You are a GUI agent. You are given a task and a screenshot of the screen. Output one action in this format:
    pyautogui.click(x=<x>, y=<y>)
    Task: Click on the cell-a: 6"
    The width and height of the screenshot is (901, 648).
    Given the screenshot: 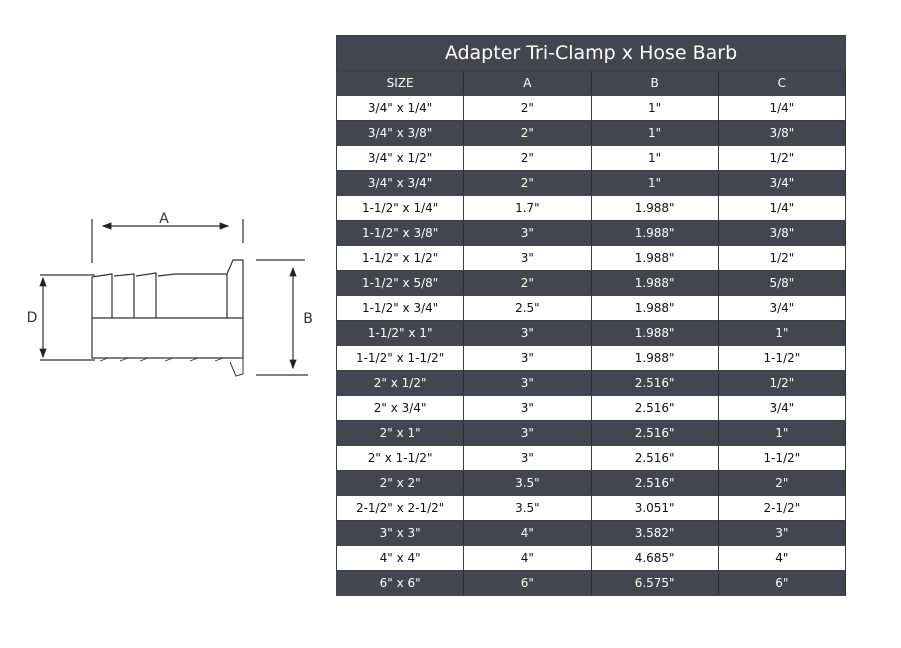 What is the action you would take?
    pyautogui.click(x=527, y=583)
    